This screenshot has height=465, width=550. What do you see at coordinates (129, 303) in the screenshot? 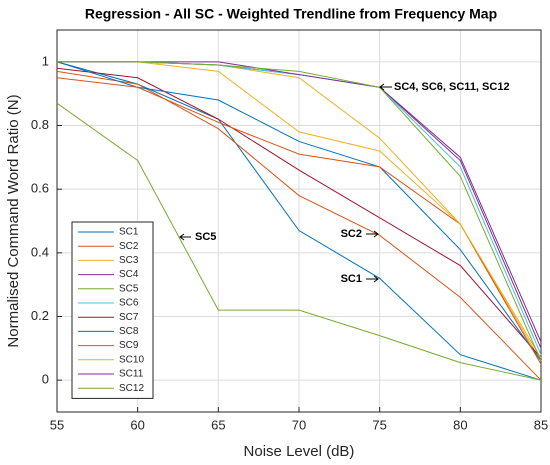
I see `legend-label: SC6` at bounding box center [129, 303].